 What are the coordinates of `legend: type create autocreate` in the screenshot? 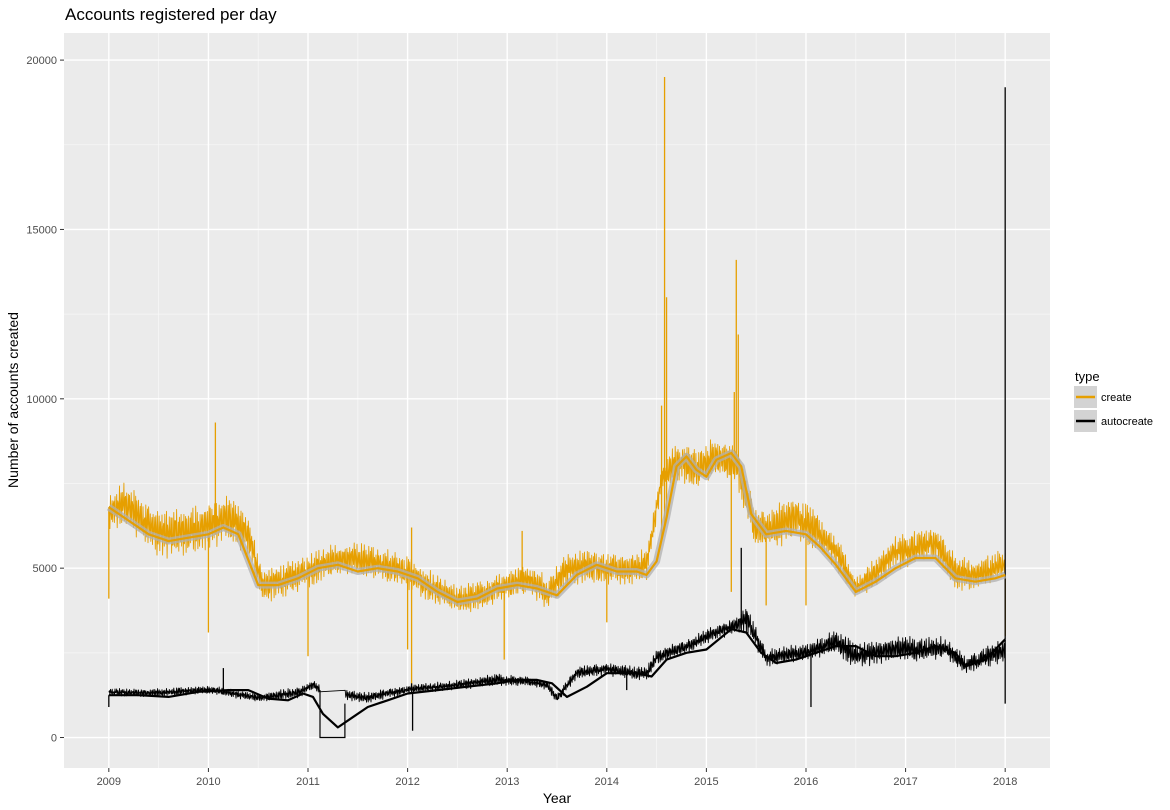 It's located at (1113, 400).